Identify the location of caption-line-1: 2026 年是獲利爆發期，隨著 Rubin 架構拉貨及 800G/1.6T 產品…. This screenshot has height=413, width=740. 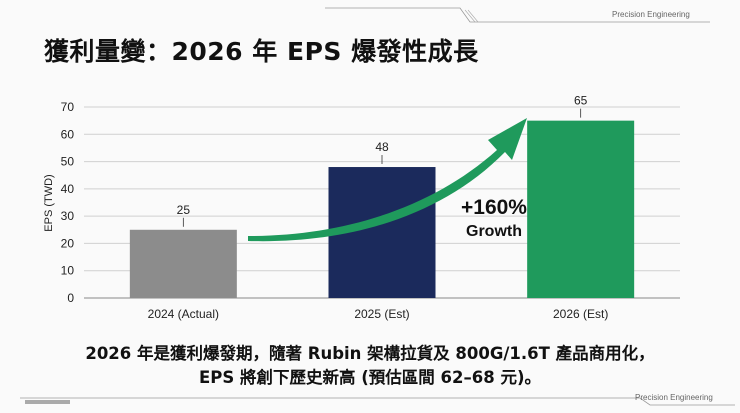
(370, 353).